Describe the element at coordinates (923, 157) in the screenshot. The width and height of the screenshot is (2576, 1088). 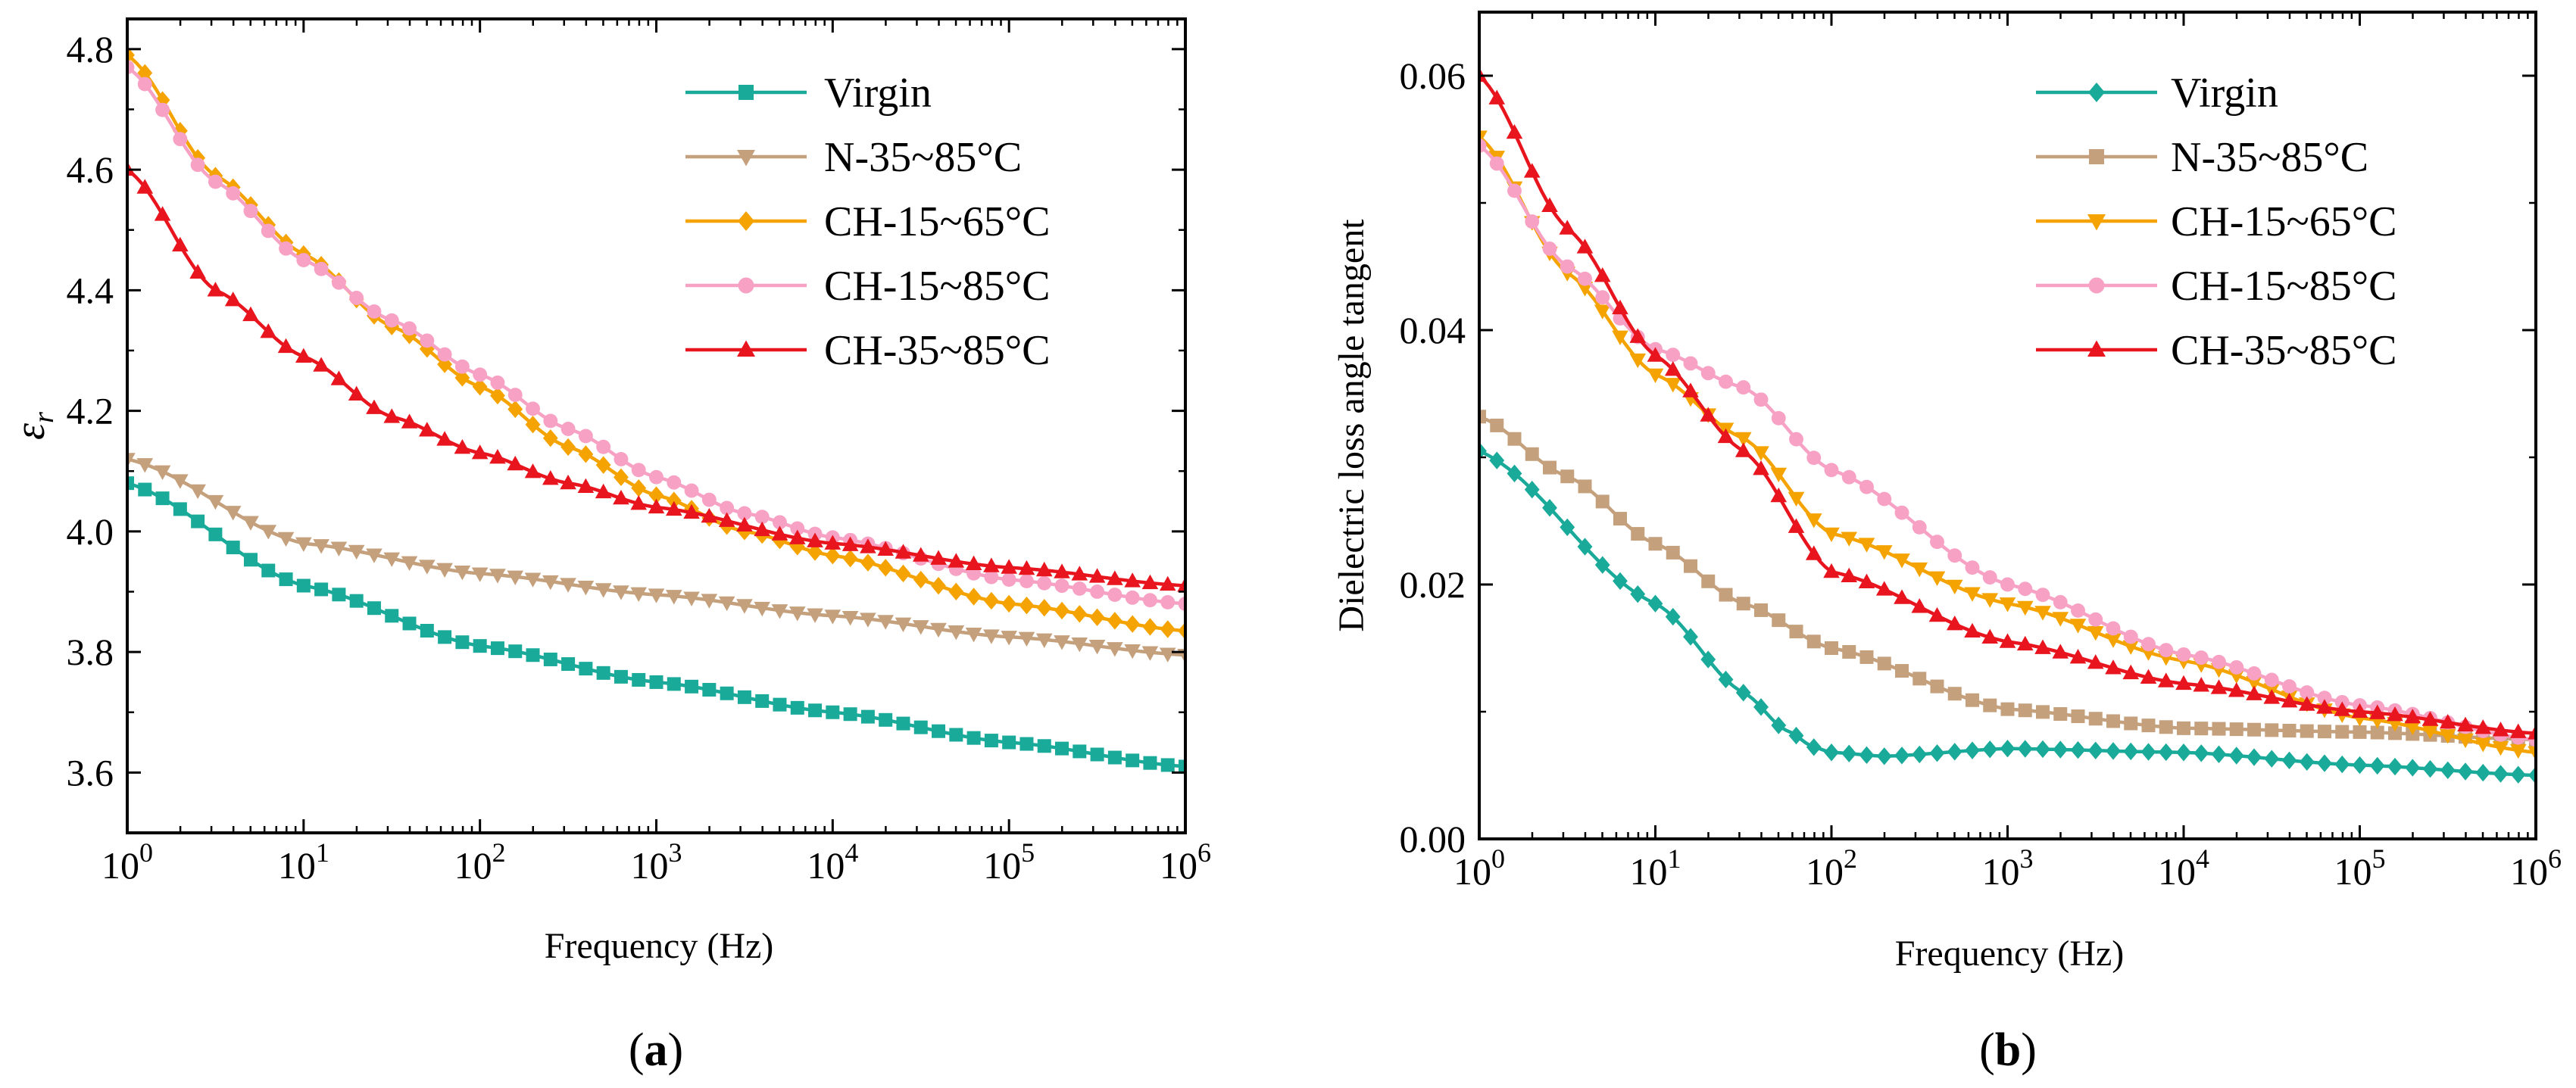
I see `legend-label: N-35~85°C` at that location.